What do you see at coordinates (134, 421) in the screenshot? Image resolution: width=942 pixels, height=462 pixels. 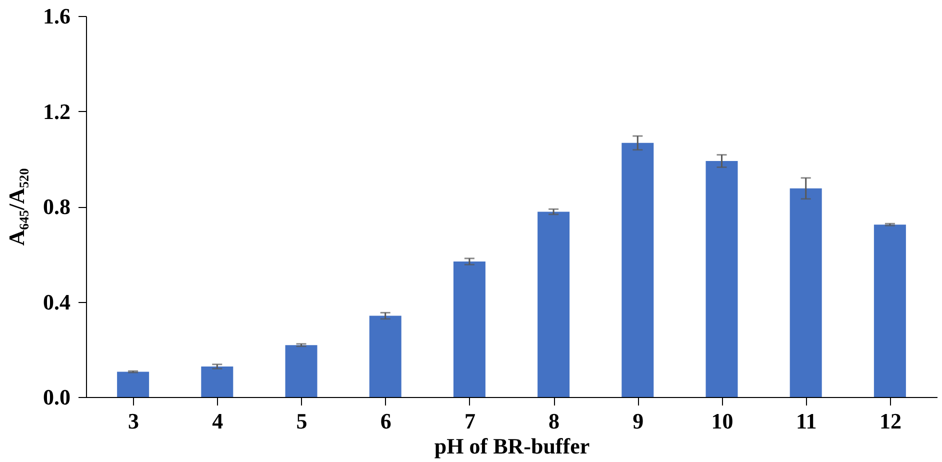 I see `x-tick-label: 3` at bounding box center [134, 421].